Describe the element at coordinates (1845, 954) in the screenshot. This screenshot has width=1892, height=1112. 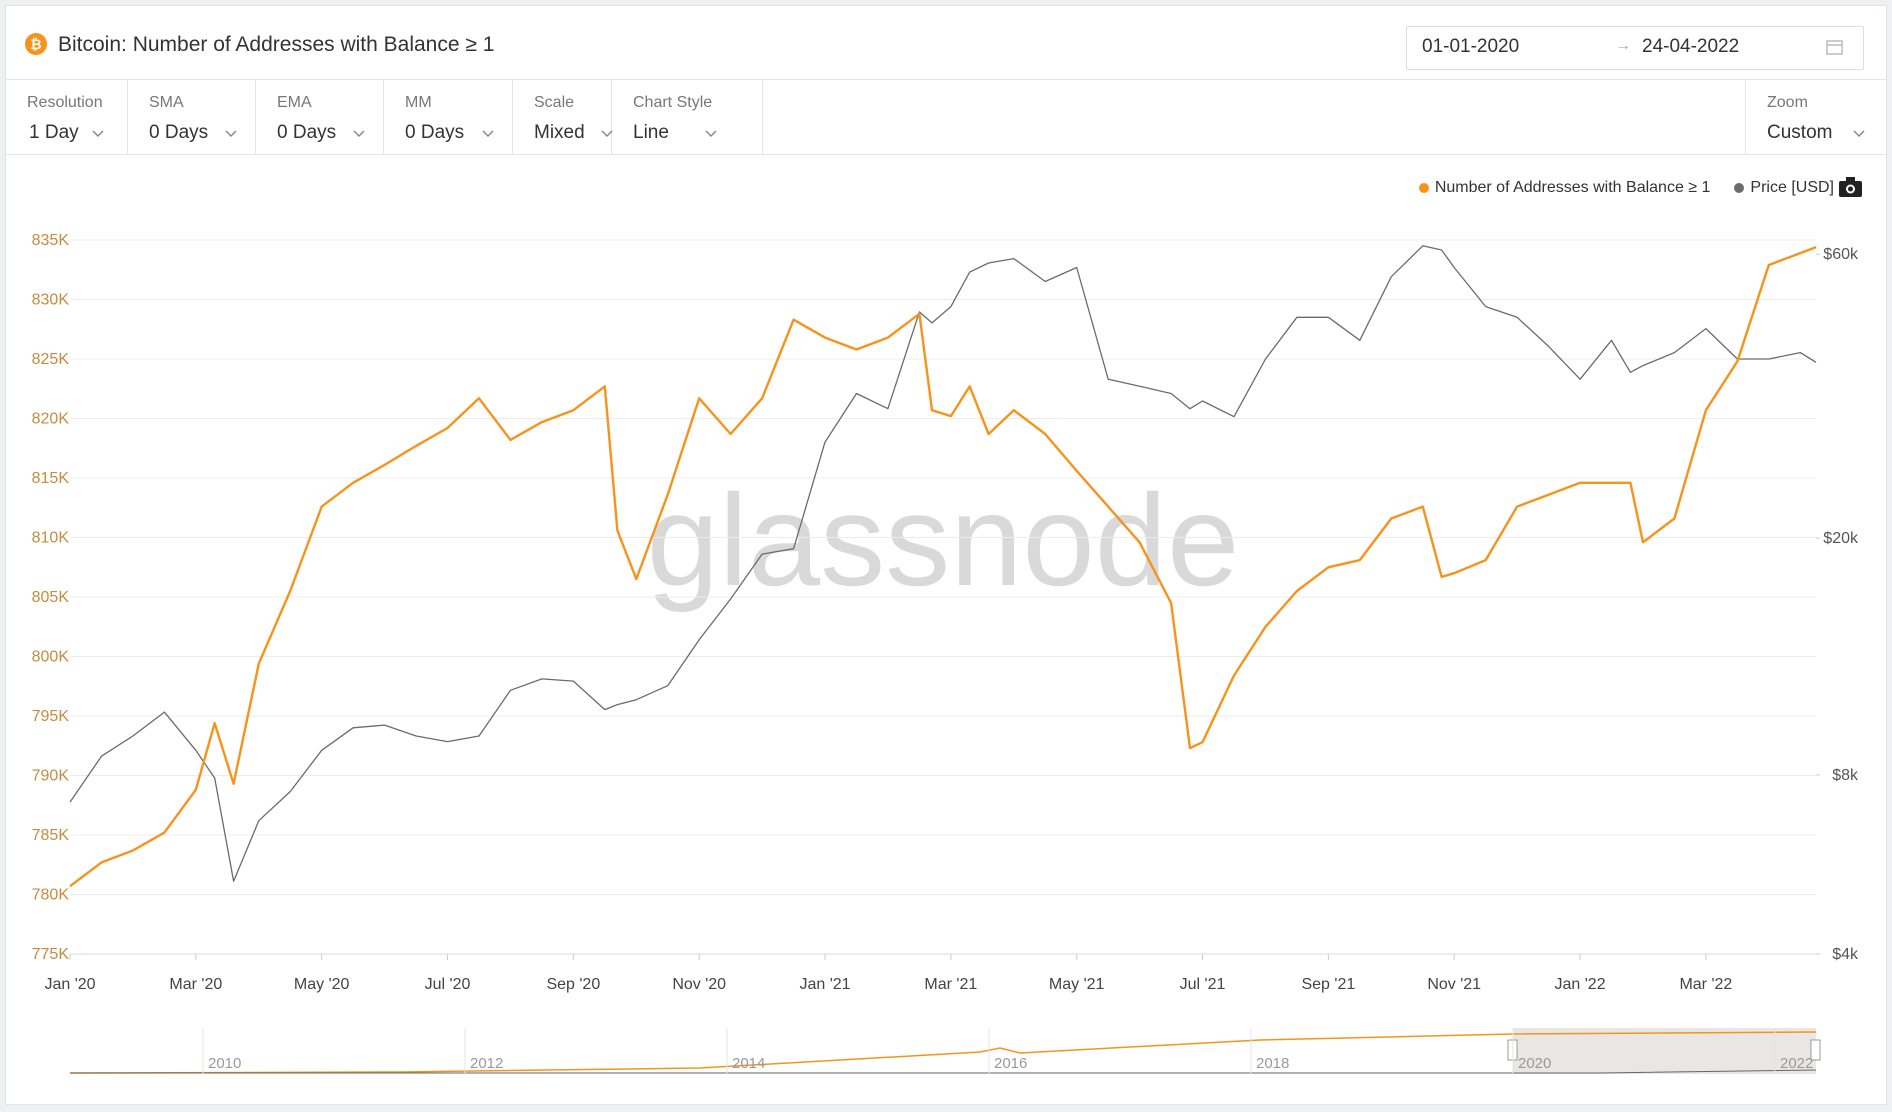
I see `y2-tick-label: $4k` at that location.